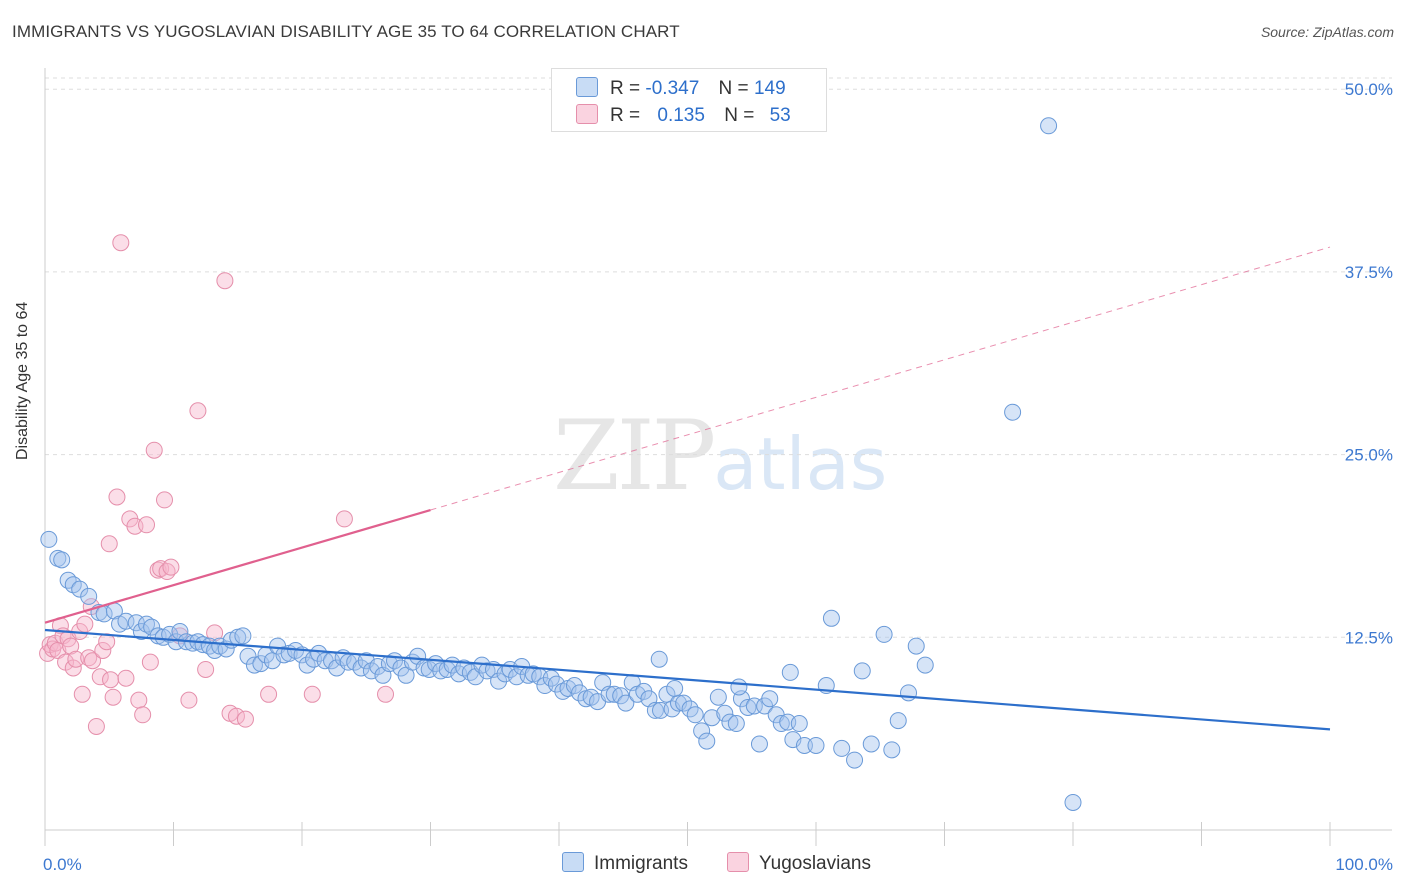 This screenshot has height=892, width=1406. I want to click on legend-r-label: R =, so click(625, 115).